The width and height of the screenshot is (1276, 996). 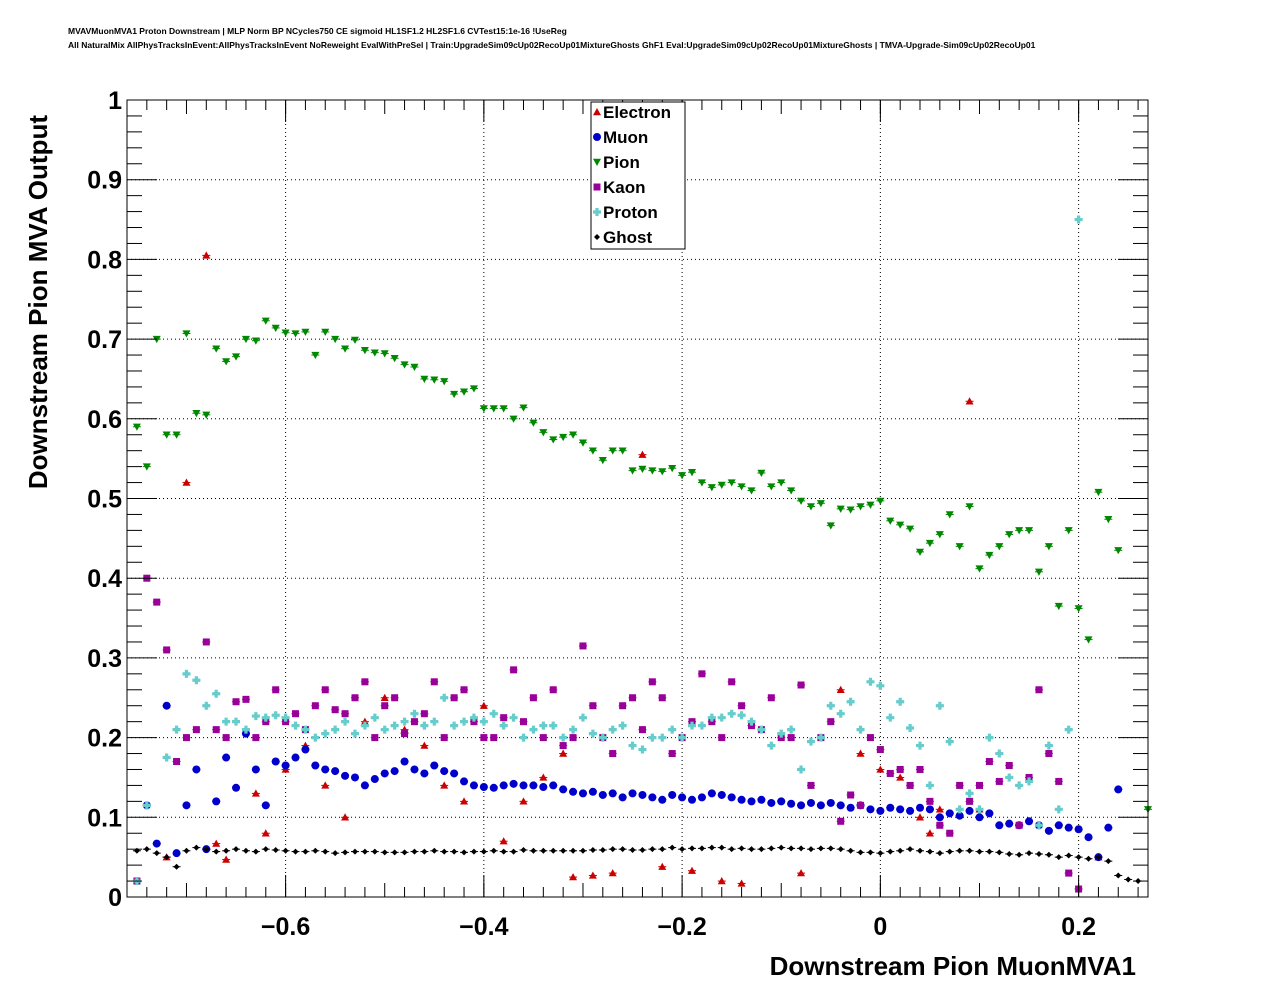 What do you see at coordinates (597, 112) in the screenshot?
I see `legend-marker-electron` at bounding box center [597, 112].